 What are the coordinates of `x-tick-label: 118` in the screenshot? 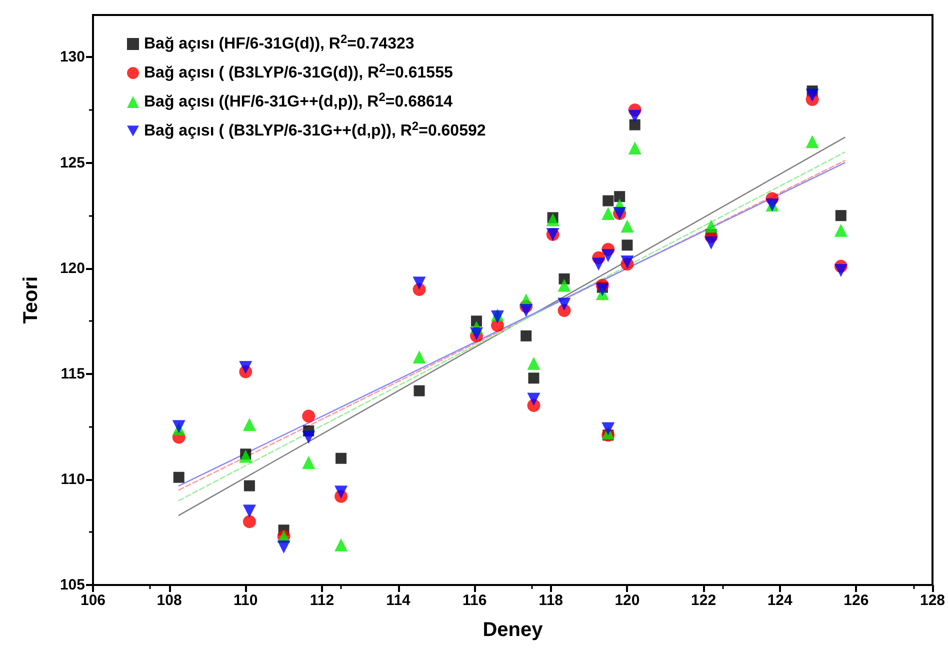 It's located at (551, 600).